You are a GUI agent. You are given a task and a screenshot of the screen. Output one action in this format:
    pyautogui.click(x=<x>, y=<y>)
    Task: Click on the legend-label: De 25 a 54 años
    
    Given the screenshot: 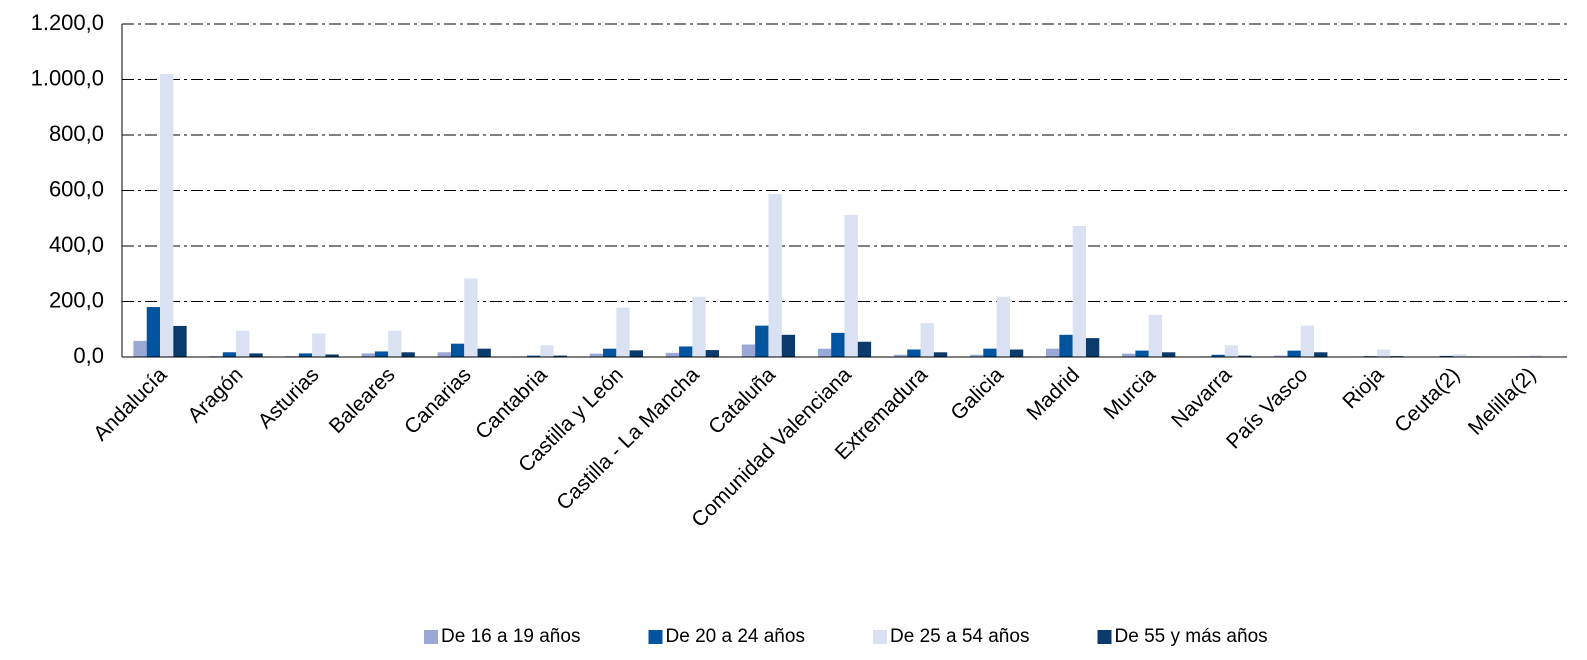 What is the action you would take?
    pyautogui.click(x=959, y=636)
    